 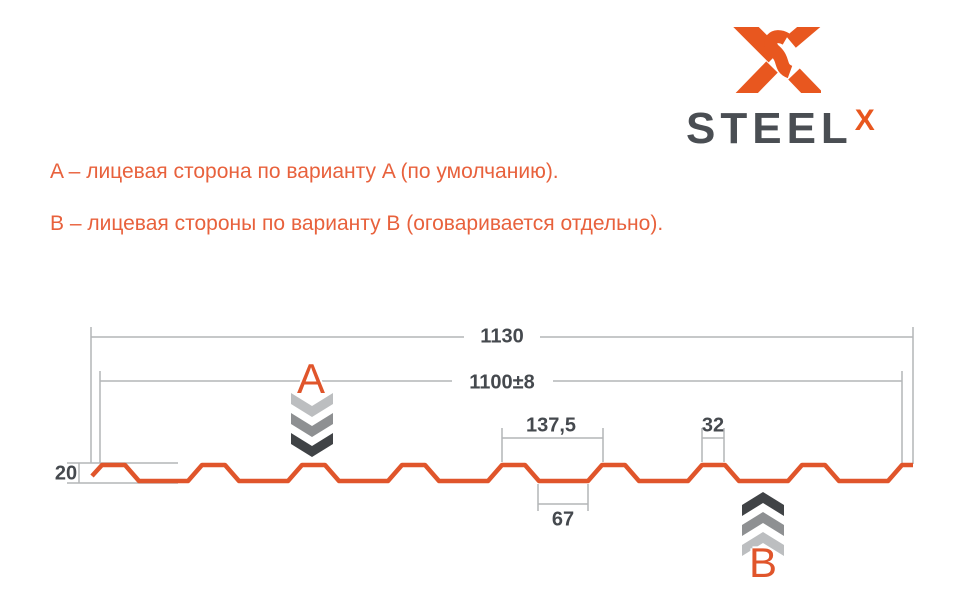 What do you see at coordinates (502, 383) in the screenshot?
I see `dim-working-width-label: 1100±8` at bounding box center [502, 383].